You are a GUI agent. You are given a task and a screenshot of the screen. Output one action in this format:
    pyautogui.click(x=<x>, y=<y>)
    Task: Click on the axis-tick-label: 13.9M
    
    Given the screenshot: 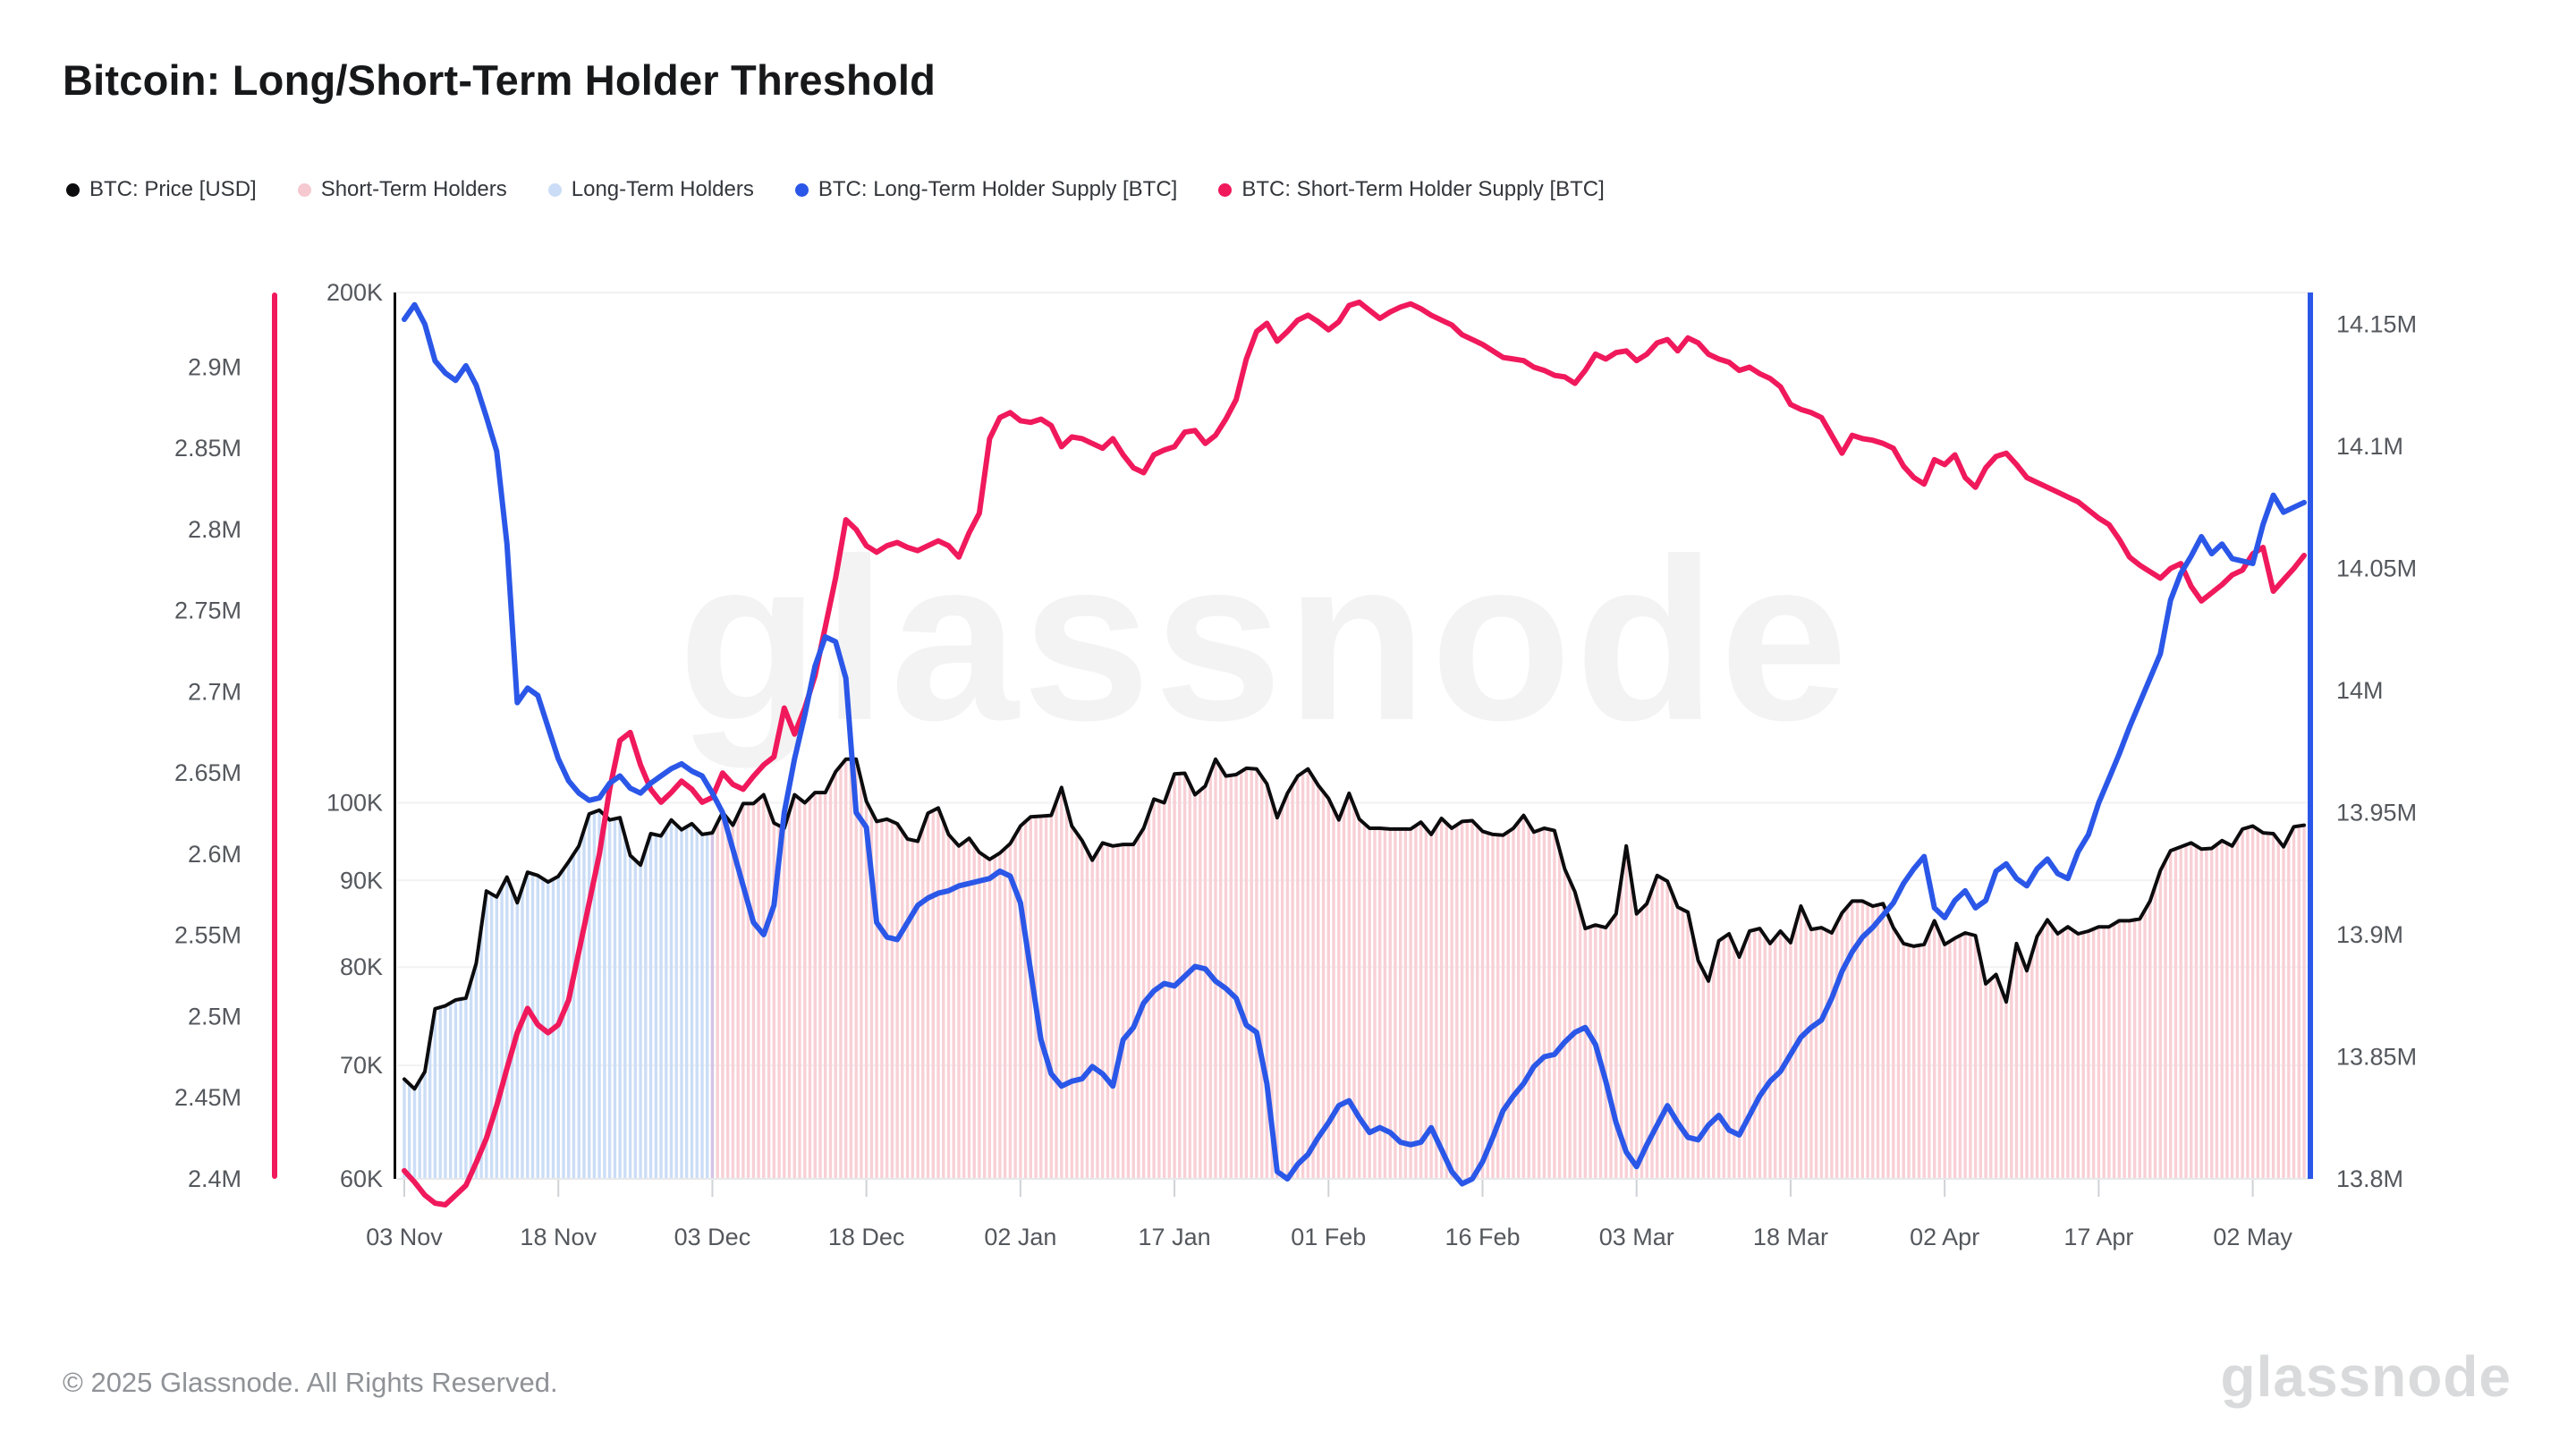 What is the action you would take?
    pyautogui.click(x=2369, y=934)
    